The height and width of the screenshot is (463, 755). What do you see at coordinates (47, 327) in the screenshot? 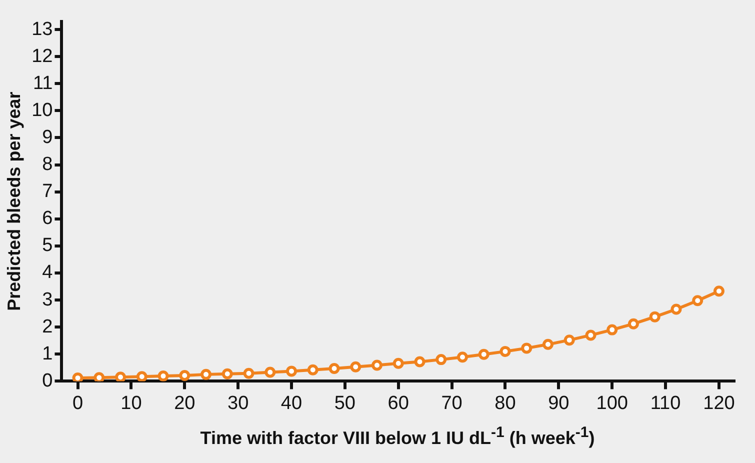
I see `y-tick-label: 2` at bounding box center [47, 327].